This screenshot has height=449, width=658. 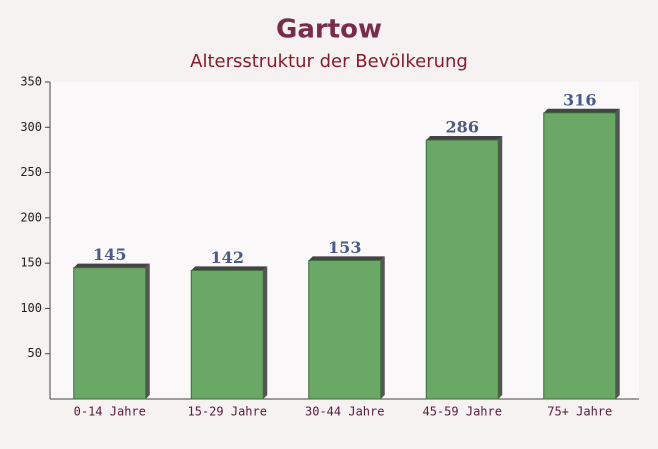 I want to click on x-tick-label: 45-59 Jahre, so click(x=462, y=412).